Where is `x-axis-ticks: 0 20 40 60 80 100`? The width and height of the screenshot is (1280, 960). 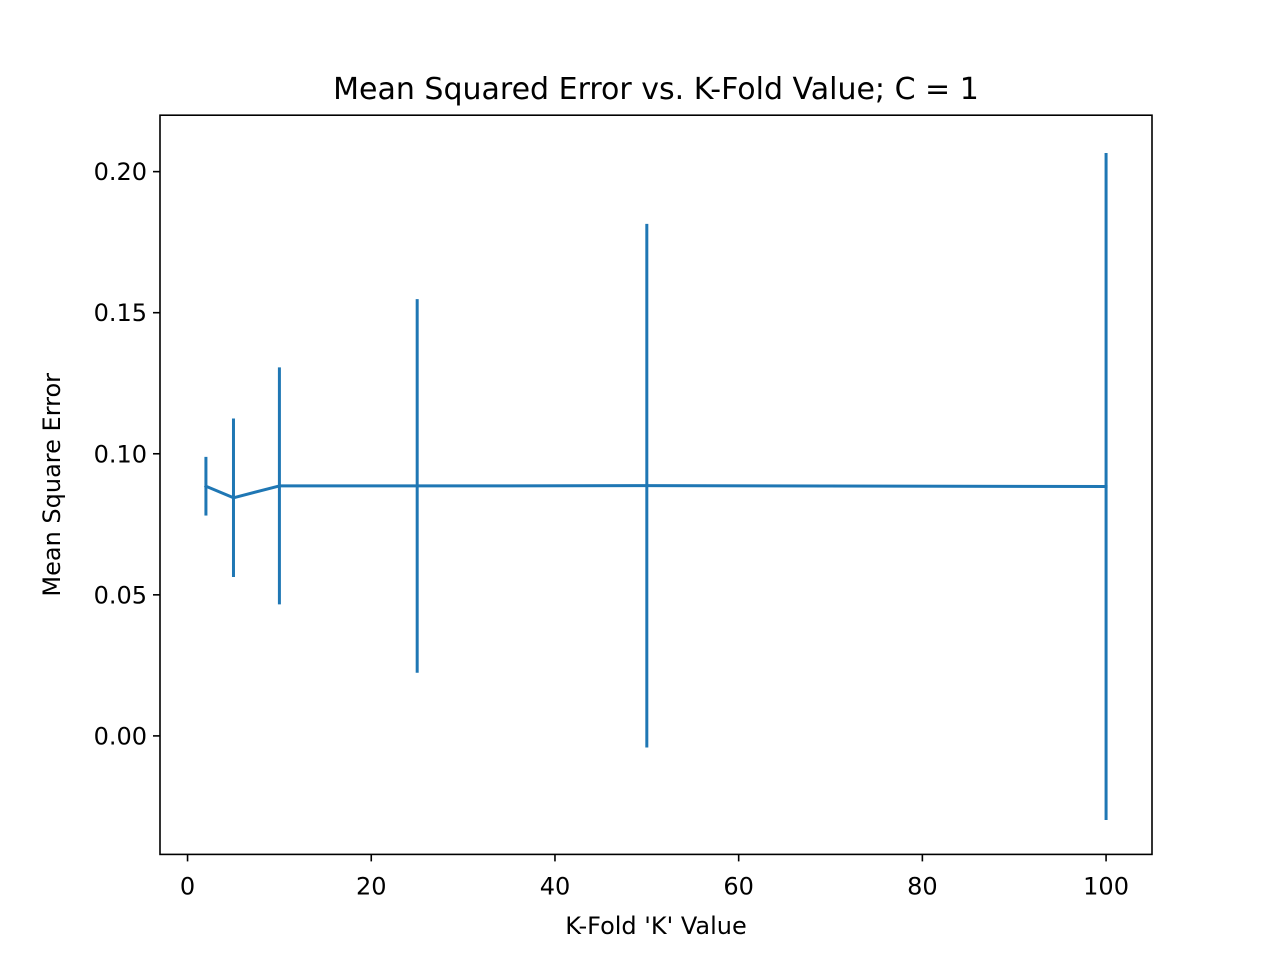
x-axis-ticks: 0 20 40 60 80 100 is located at coordinates (654, 877).